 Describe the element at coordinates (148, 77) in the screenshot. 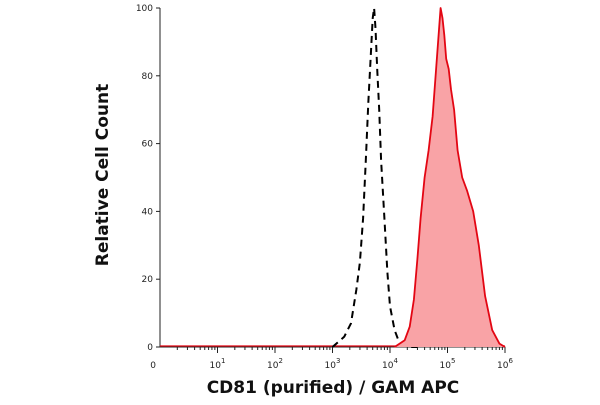

I see `y-tick-label: 80` at that location.